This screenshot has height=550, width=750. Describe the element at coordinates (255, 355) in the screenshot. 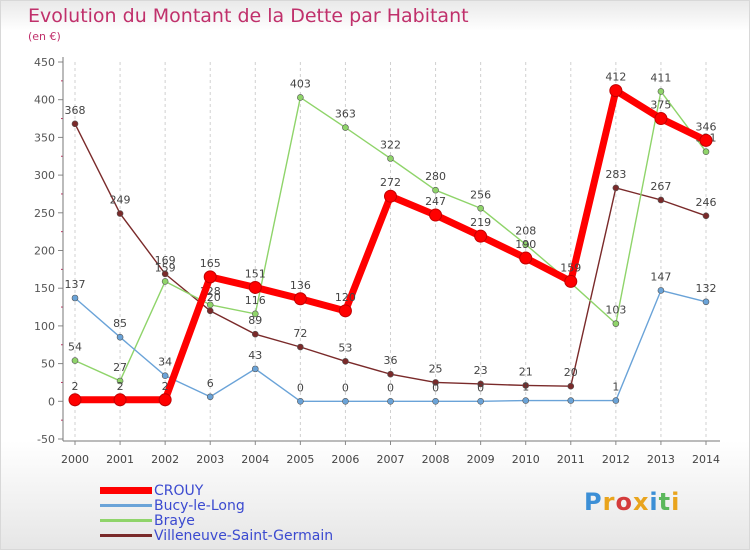

I see `data-label: 43` at that location.